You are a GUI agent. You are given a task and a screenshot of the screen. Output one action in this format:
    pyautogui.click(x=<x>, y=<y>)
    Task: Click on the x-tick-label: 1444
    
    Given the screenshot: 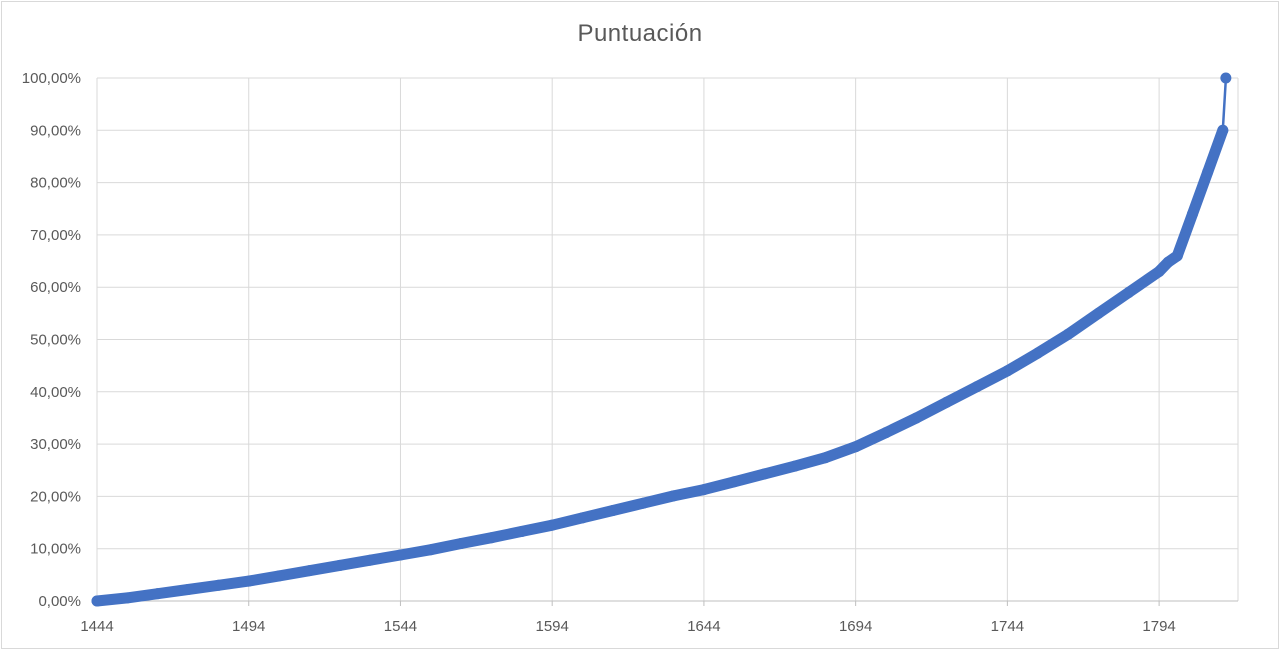 What is the action you would take?
    pyautogui.click(x=96, y=626)
    